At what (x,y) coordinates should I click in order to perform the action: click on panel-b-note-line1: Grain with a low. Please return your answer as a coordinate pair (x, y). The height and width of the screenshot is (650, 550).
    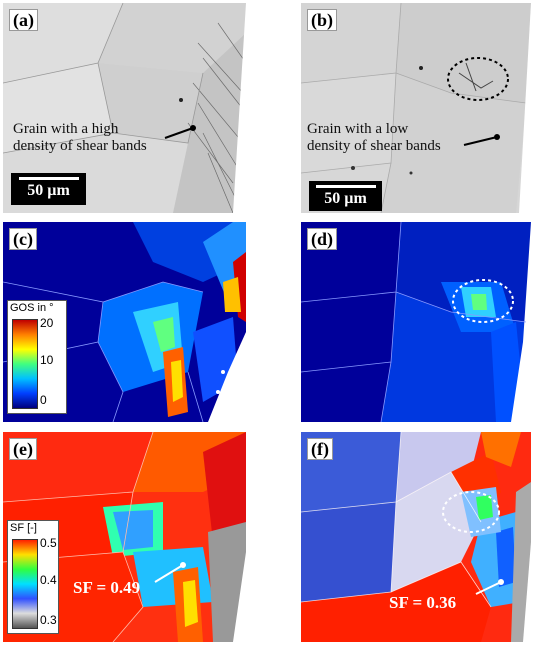
    Looking at the image, I should click on (358, 129).